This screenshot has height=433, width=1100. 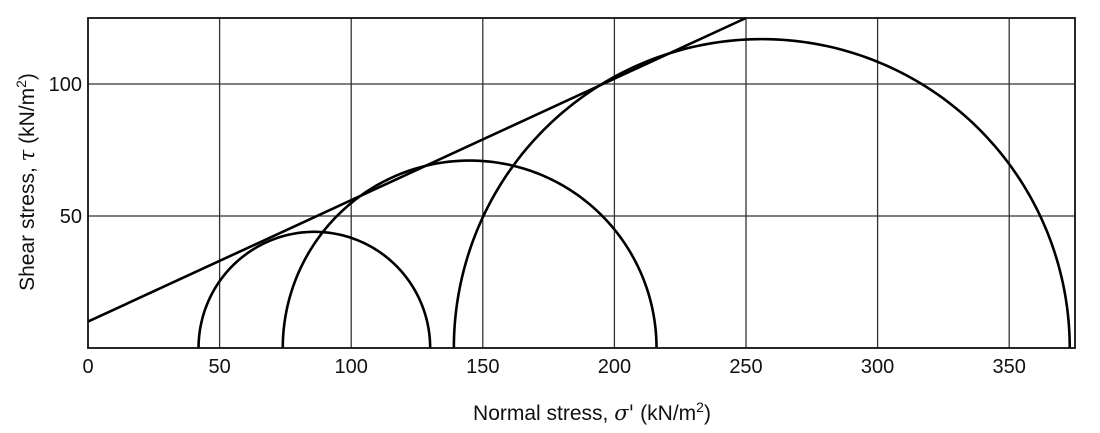 I want to click on x-tick-label: 200, so click(x=614, y=367).